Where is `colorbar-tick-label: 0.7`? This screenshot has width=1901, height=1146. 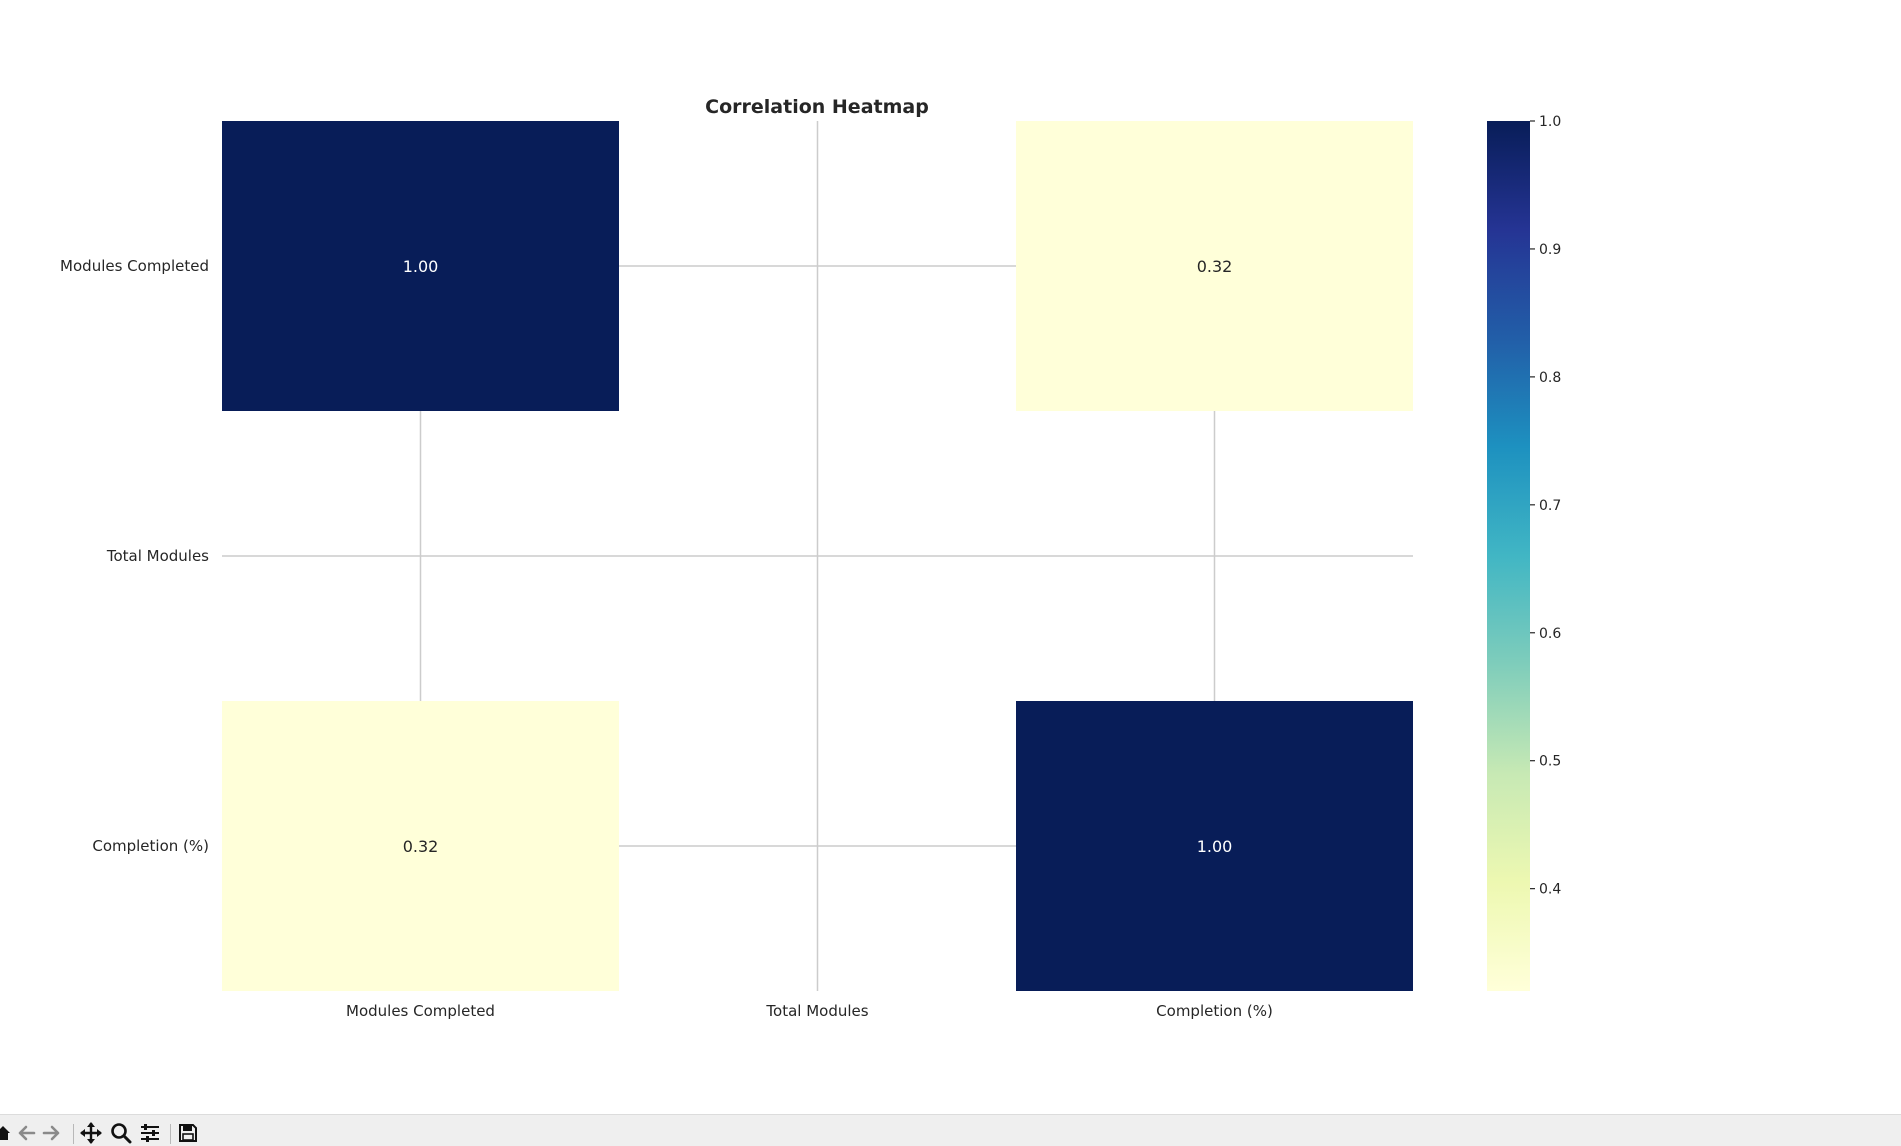 colorbar-tick-label: 0.7 is located at coordinates (1550, 506).